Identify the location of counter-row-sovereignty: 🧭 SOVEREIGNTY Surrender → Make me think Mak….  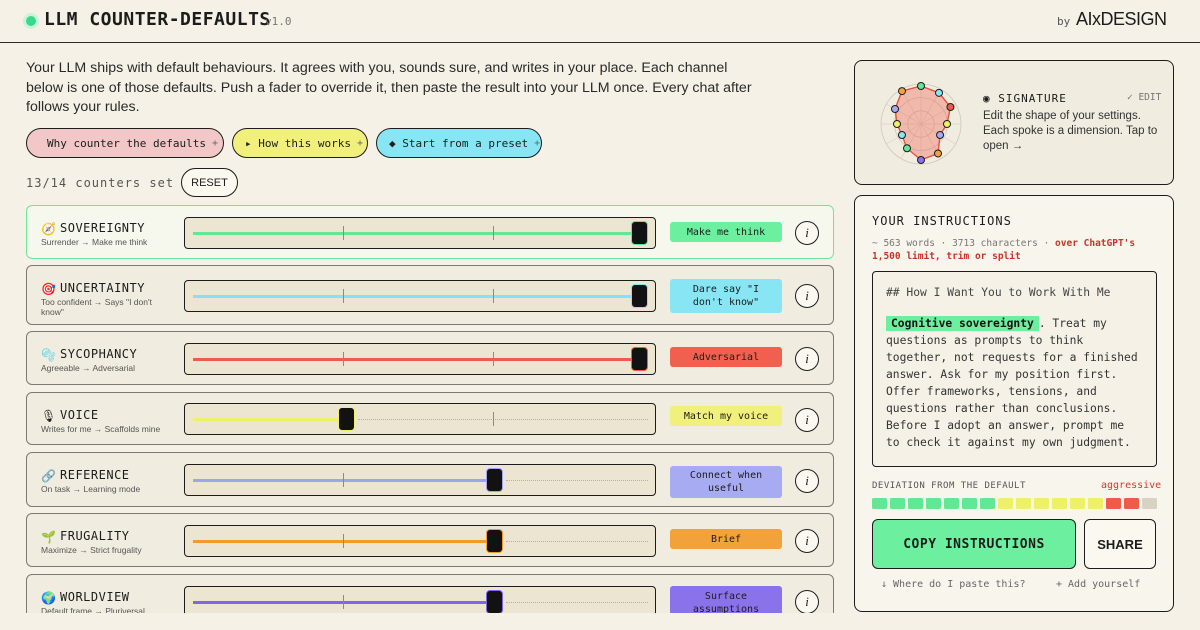
(430, 232).